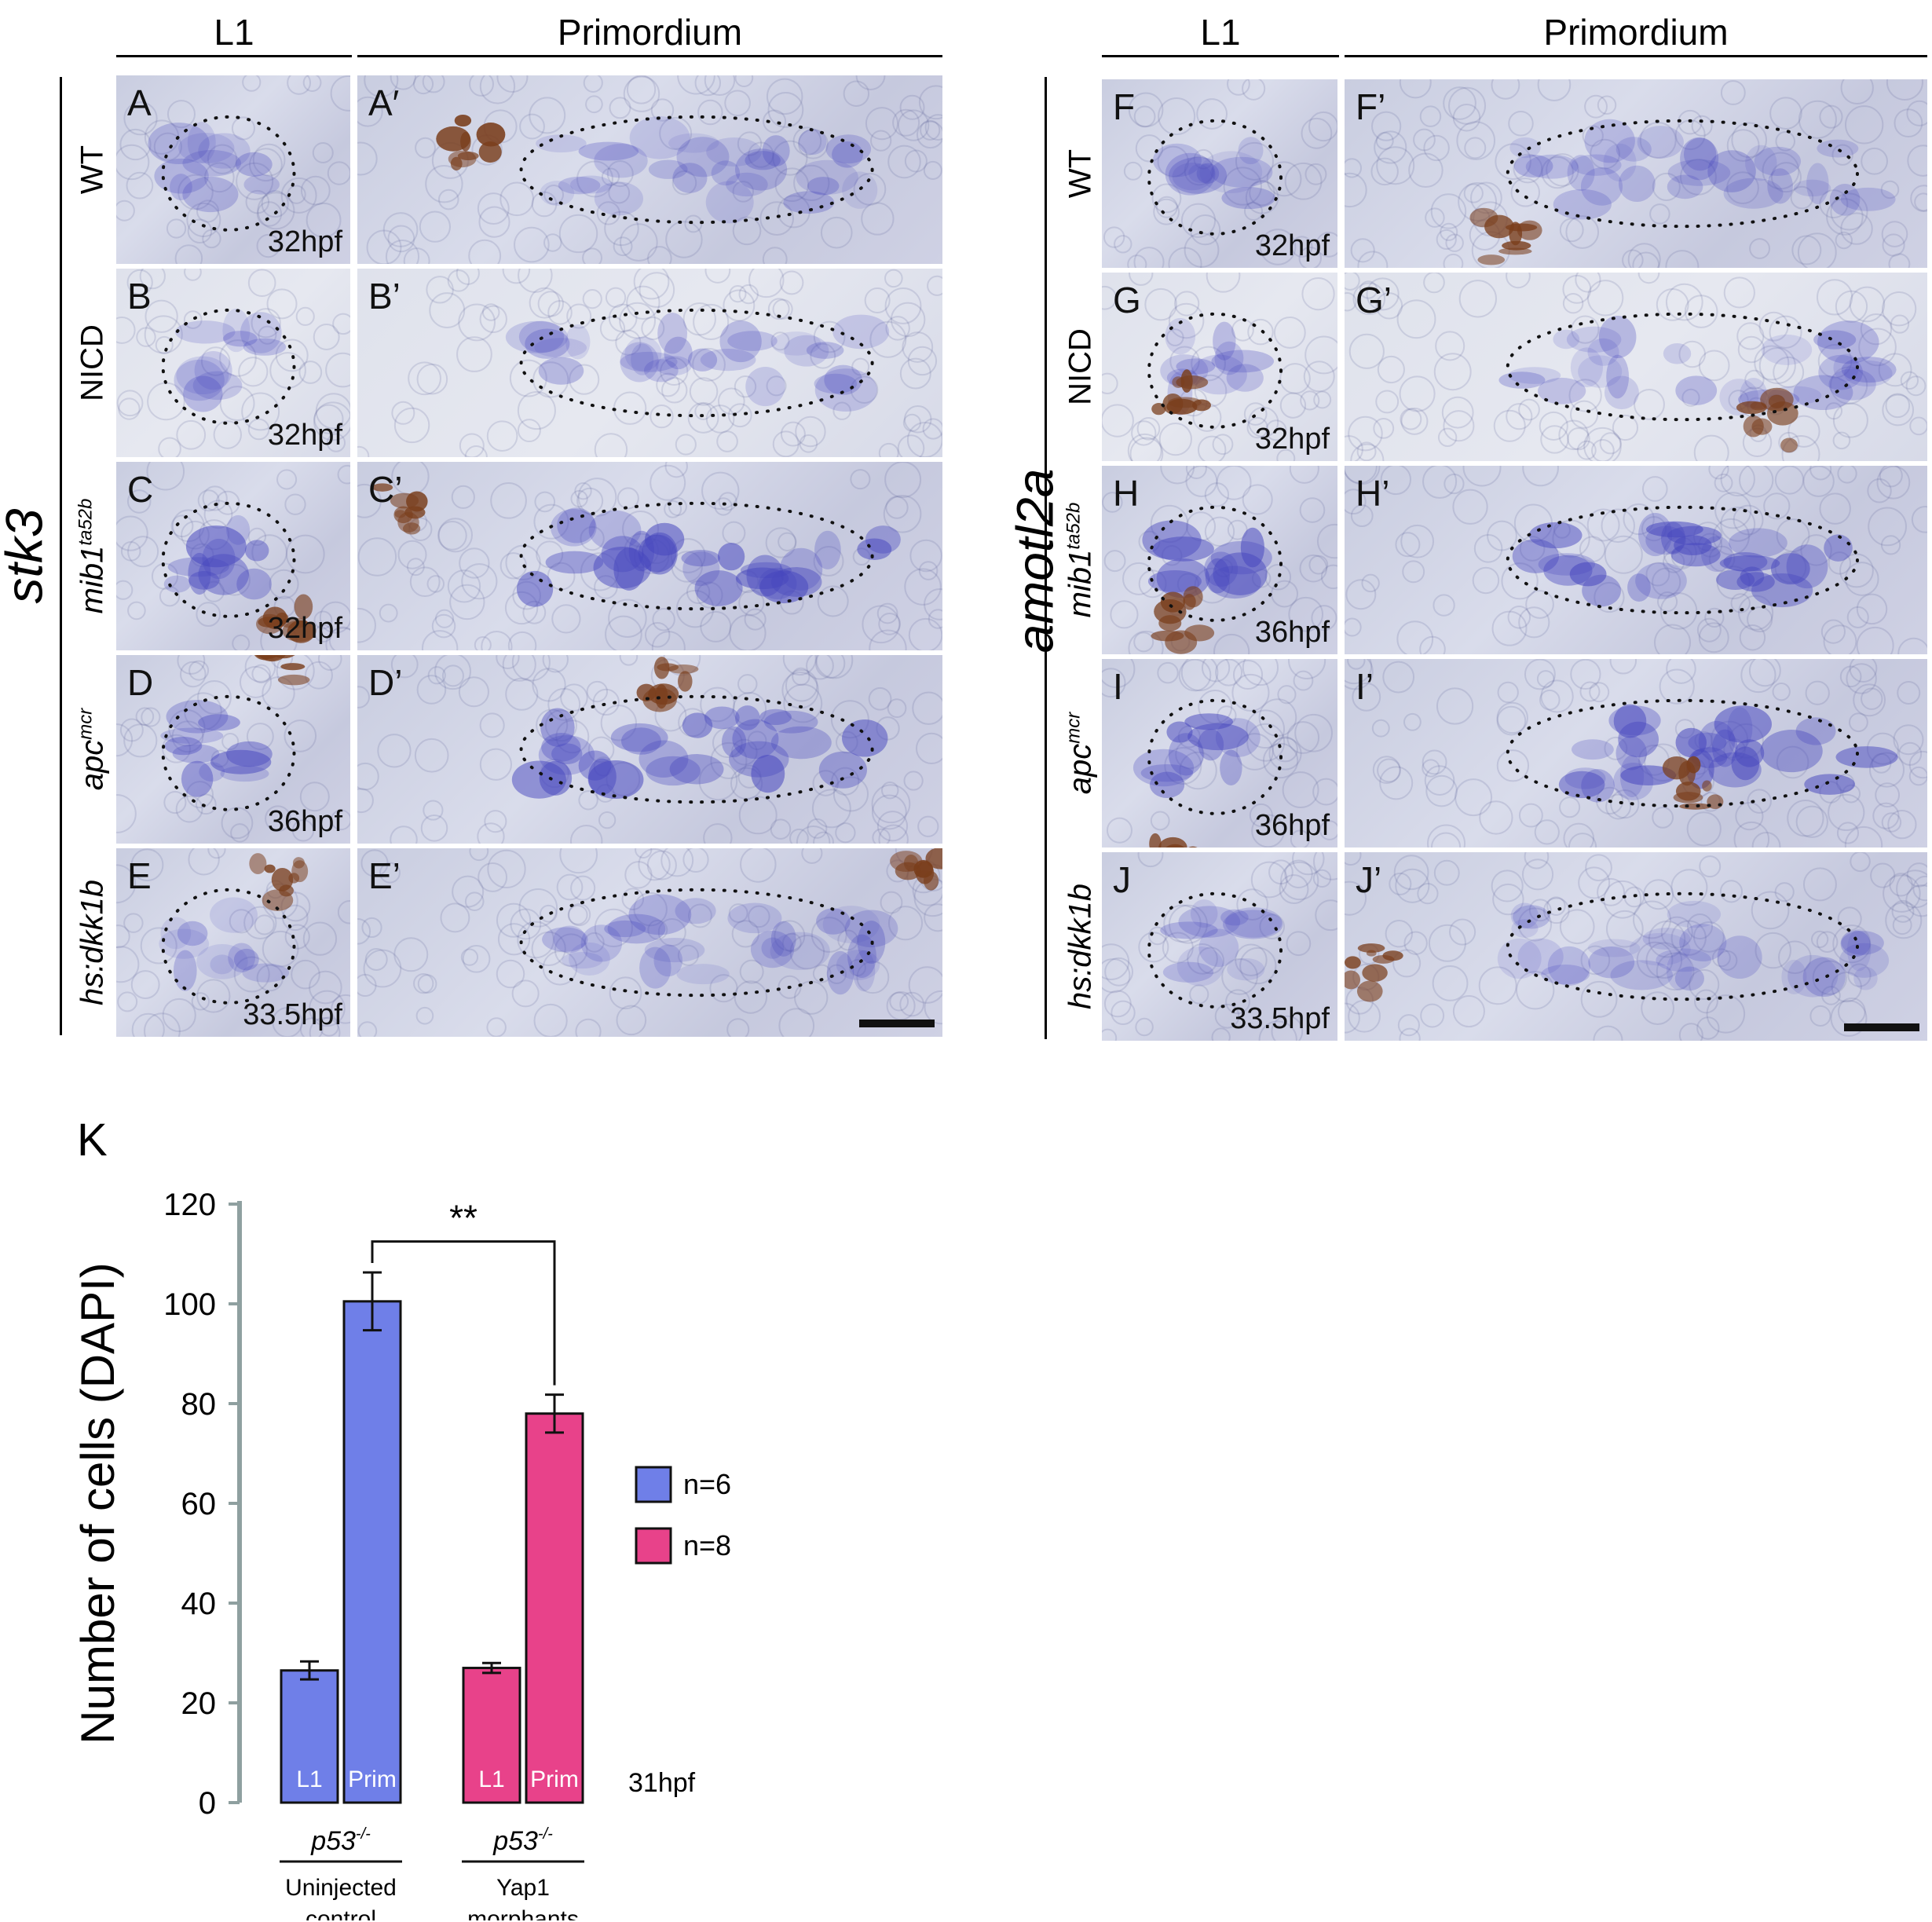  I want to click on l1-image-panel: G 32hpf, so click(1219, 367).